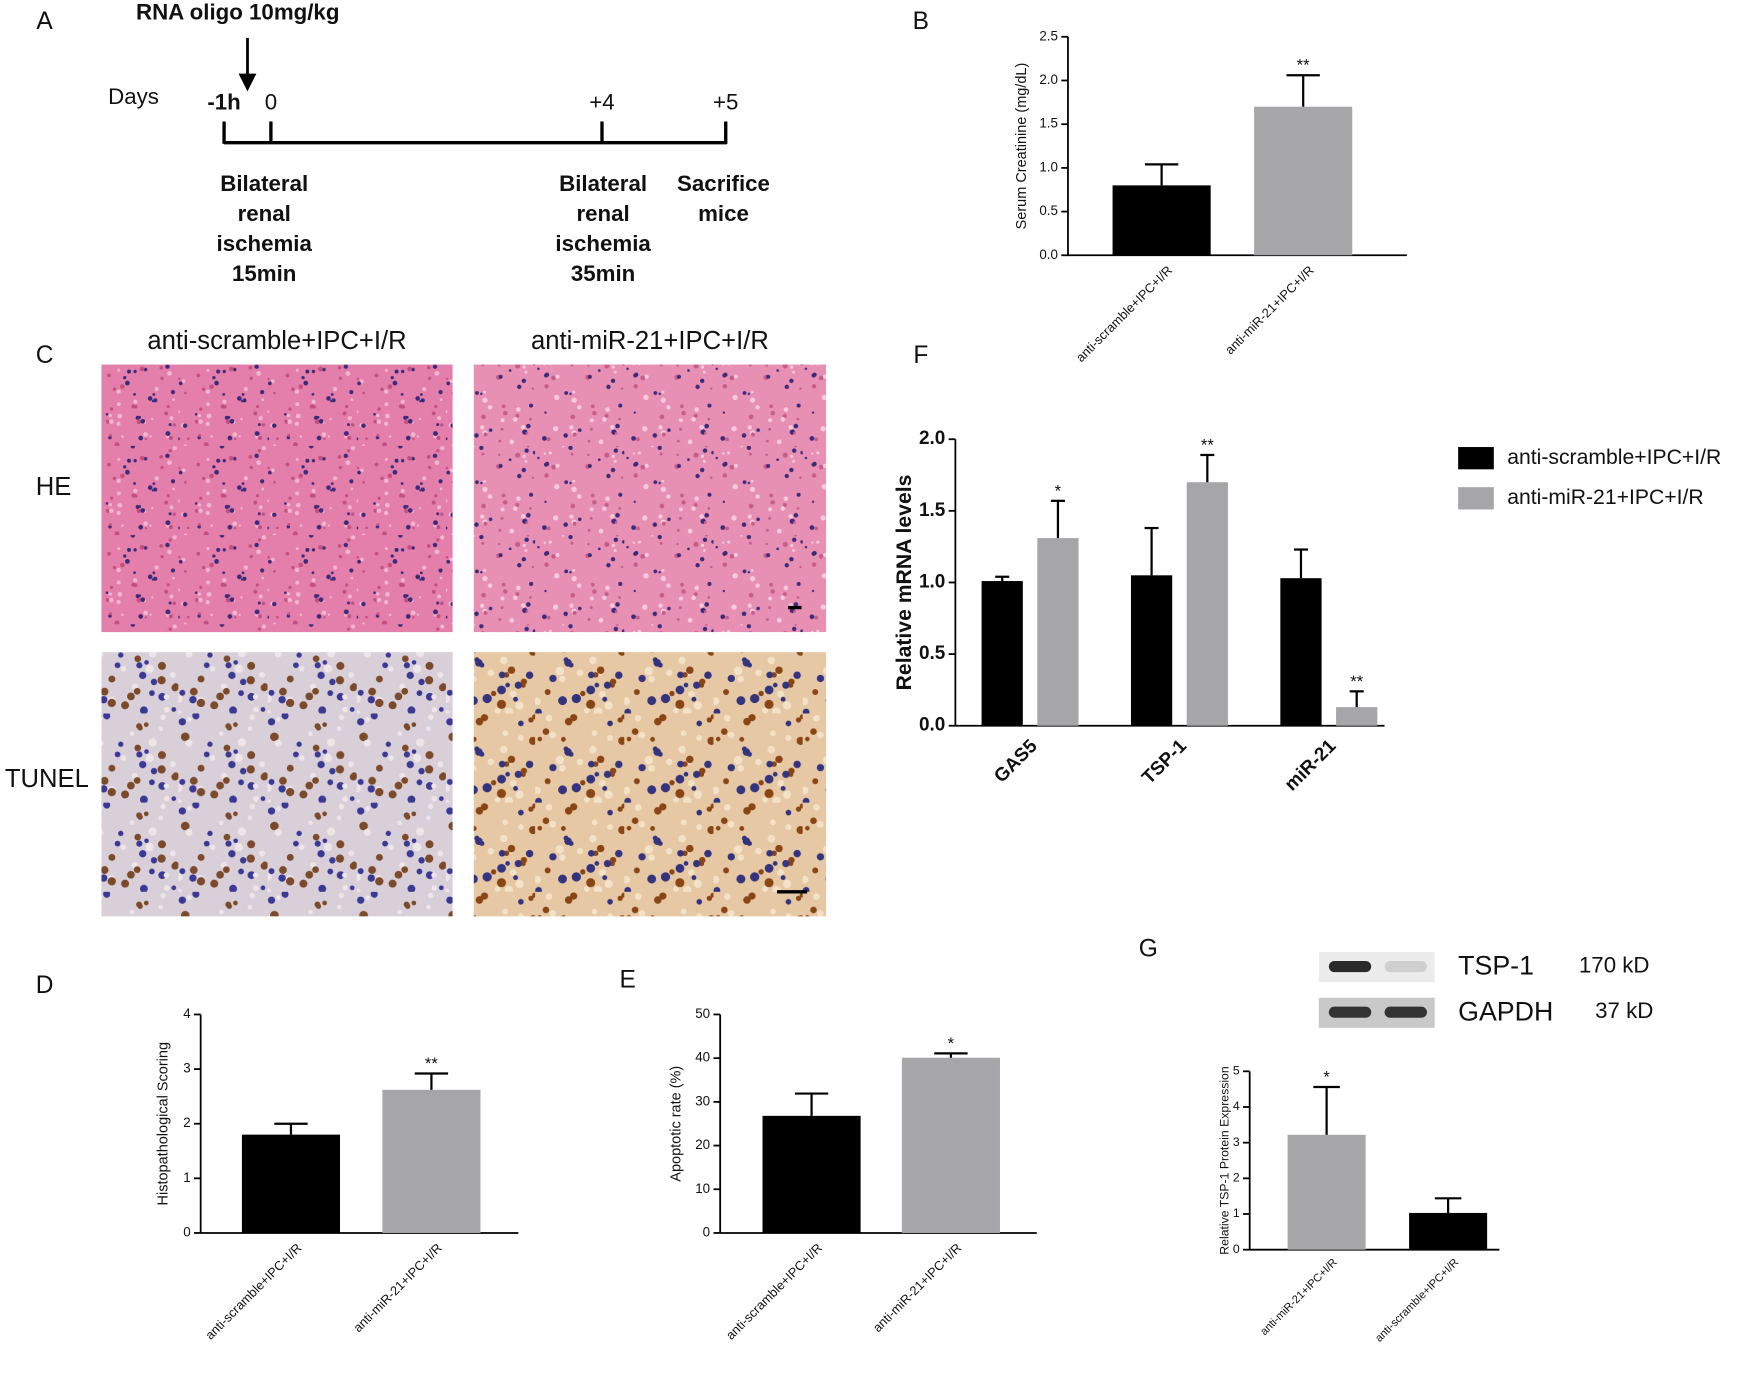  Describe the element at coordinates (920, 355) in the screenshot. I see `panel-label: F` at that location.